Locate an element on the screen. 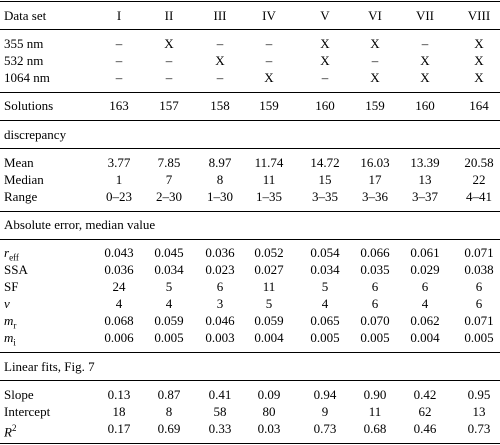 The width and height of the screenshot is (500, 445). row-label: 355 nm is located at coordinates (23, 43).